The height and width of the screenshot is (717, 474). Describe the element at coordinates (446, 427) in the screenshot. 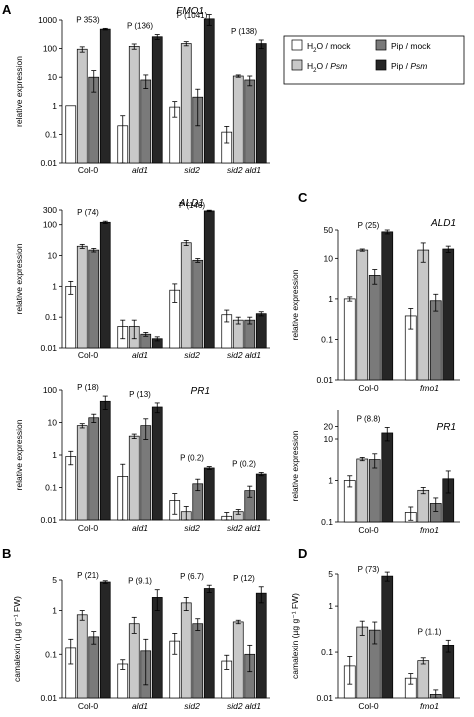

I see `gene-label: PR1` at that location.